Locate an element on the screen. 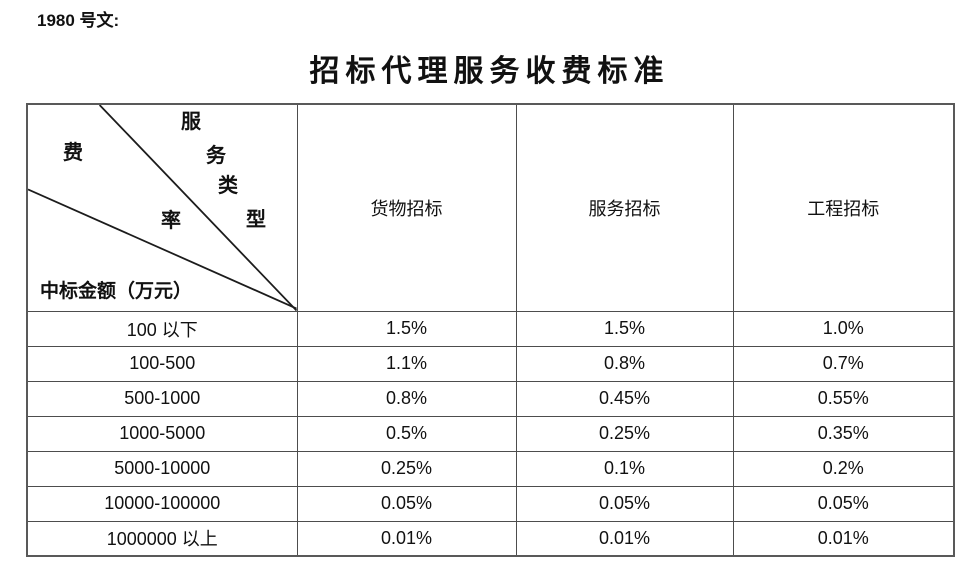  rate-cell: 0.1% is located at coordinates (624, 468).